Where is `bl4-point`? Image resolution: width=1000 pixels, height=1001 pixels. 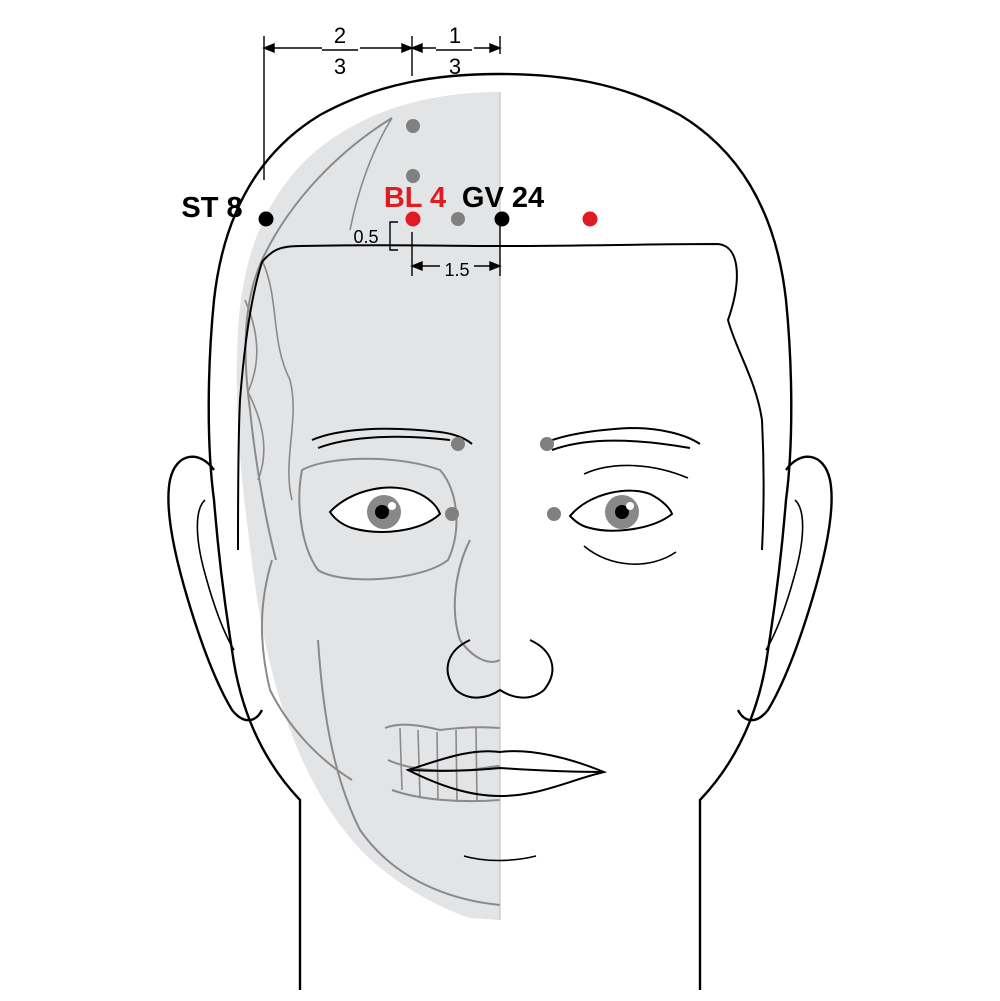
bl4-point is located at coordinates (413, 219).